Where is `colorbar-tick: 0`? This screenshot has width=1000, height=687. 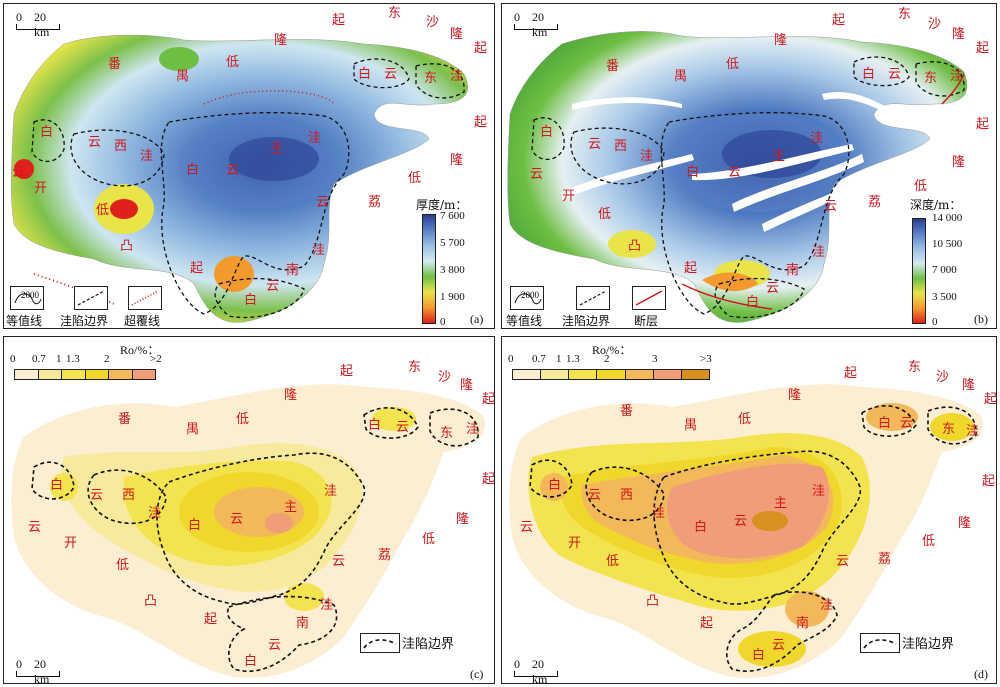 colorbar-tick: 0 is located at coordinates (13, 359).